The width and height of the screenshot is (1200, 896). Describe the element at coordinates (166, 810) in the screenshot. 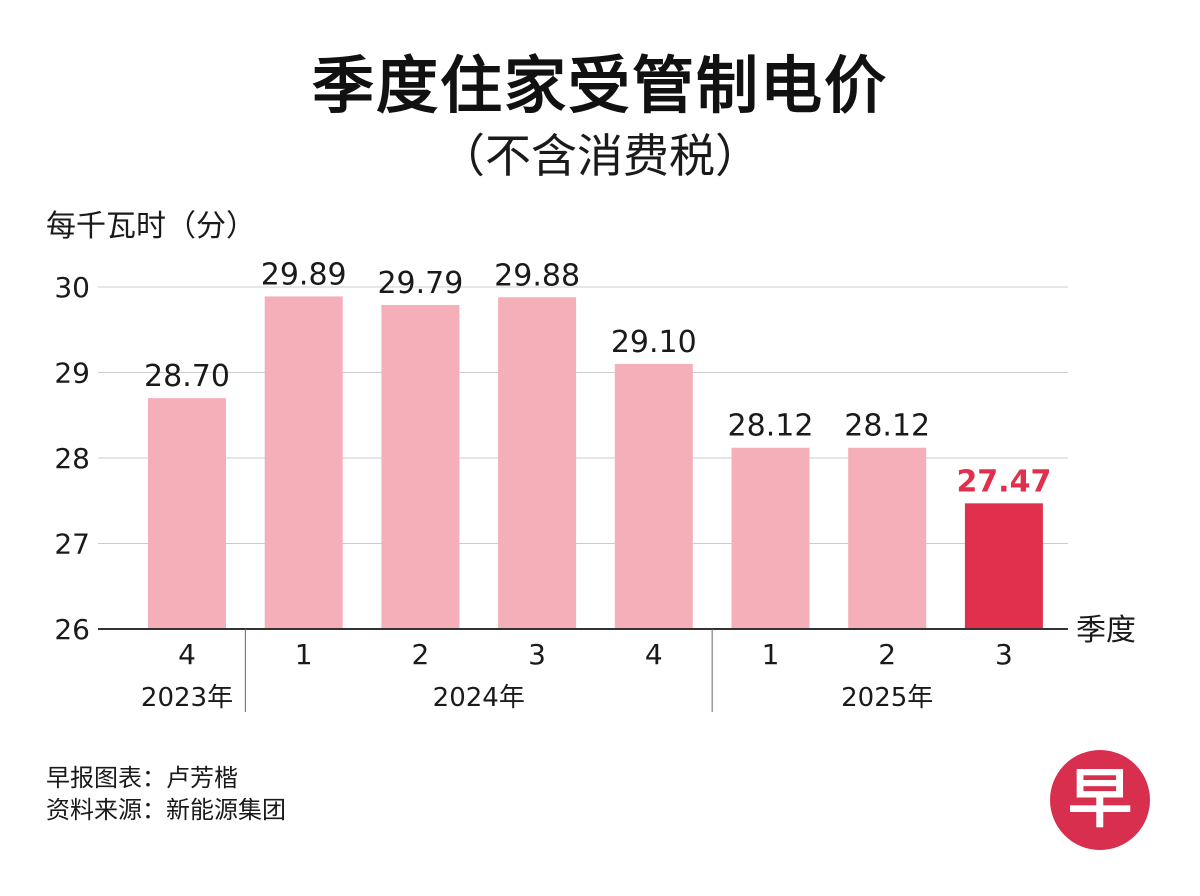

I see `source-line: 资料来源：新能源集团` at that location.